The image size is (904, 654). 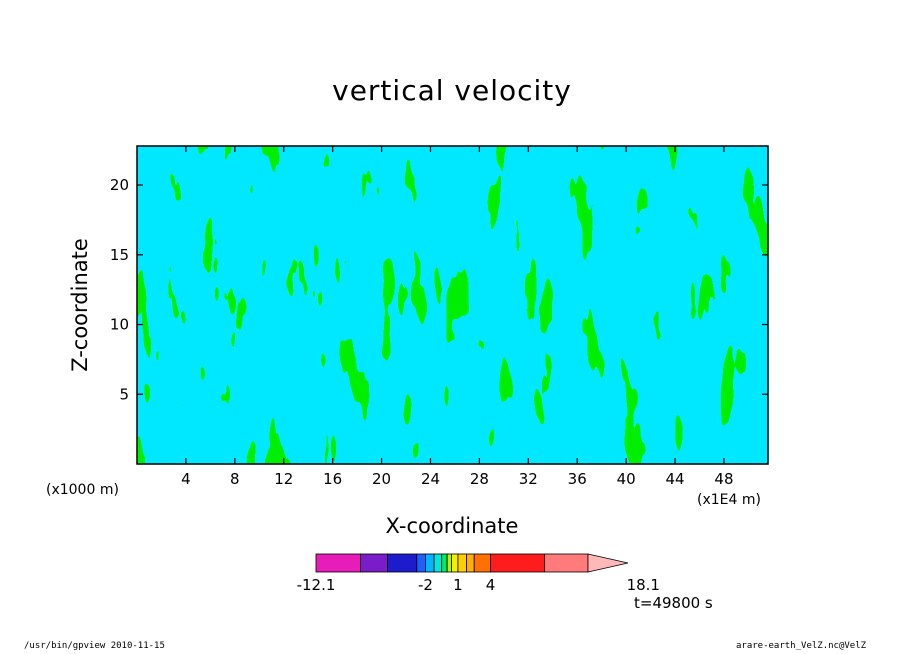 What do you see at coordinates (119, 325) in the screenshot?
I see `y-tick-label: 10` at bounding box center [119, 325].